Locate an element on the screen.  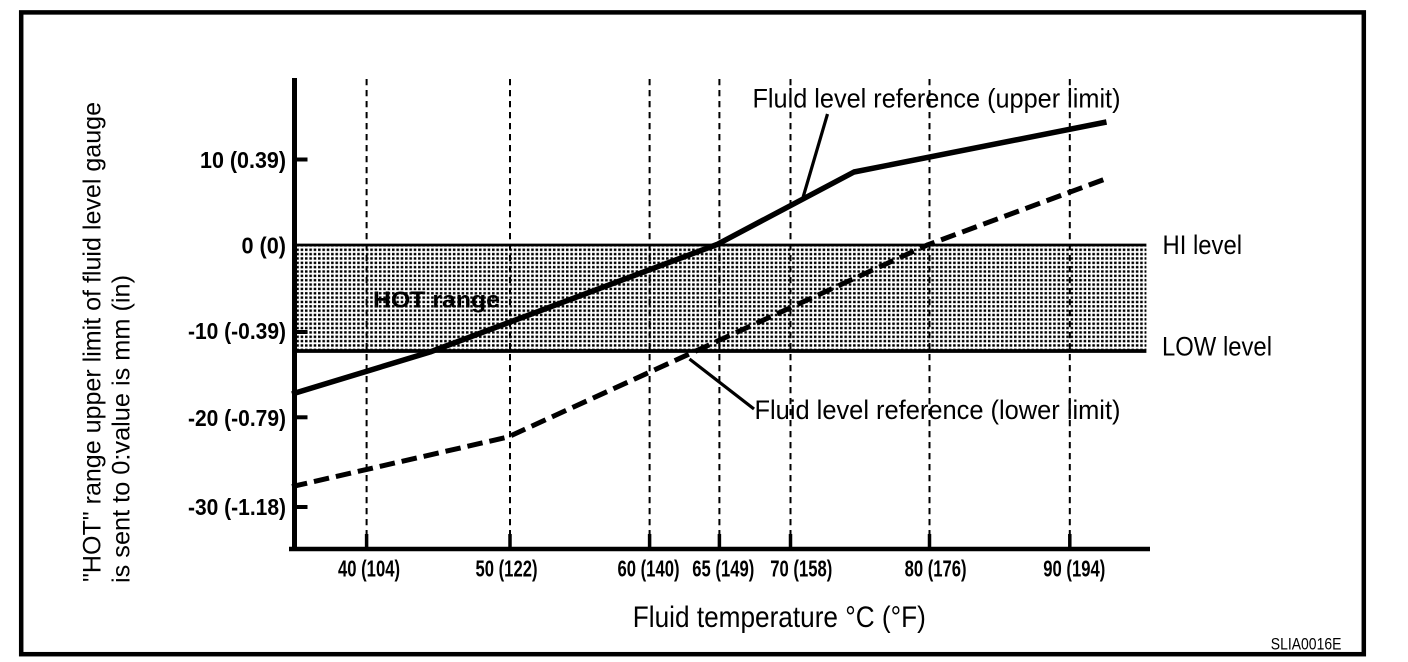
svg-text: -10 (-0.39) is located at coordinates (237, 331).